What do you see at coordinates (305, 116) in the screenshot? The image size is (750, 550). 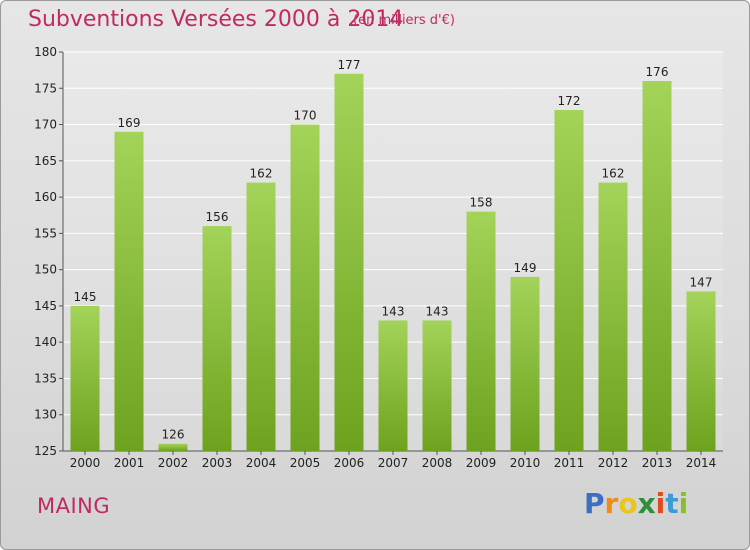 I see `data-label: 170` at bounding box center [305, 116].